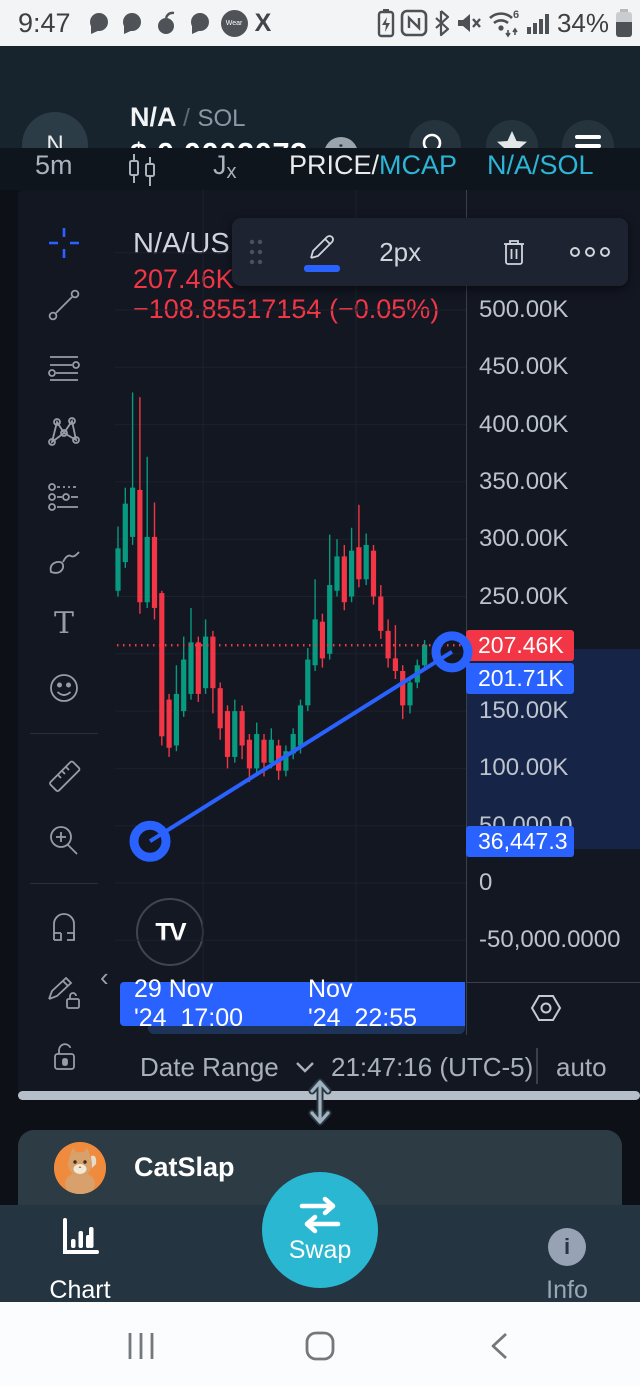 The width and height of the screenshot is (640, 1386). I want to click on token-name: CatSlap, so click(184, 1167).